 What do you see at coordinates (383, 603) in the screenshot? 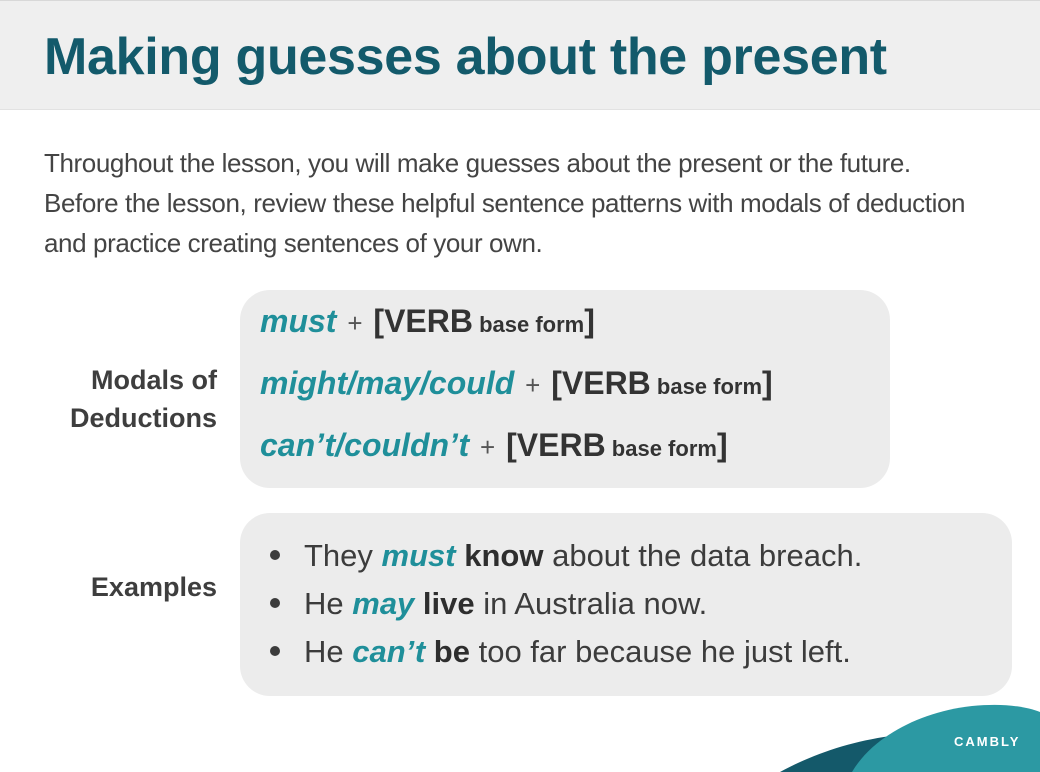
I see `example-modal: may` at bounding box center [383, 603].